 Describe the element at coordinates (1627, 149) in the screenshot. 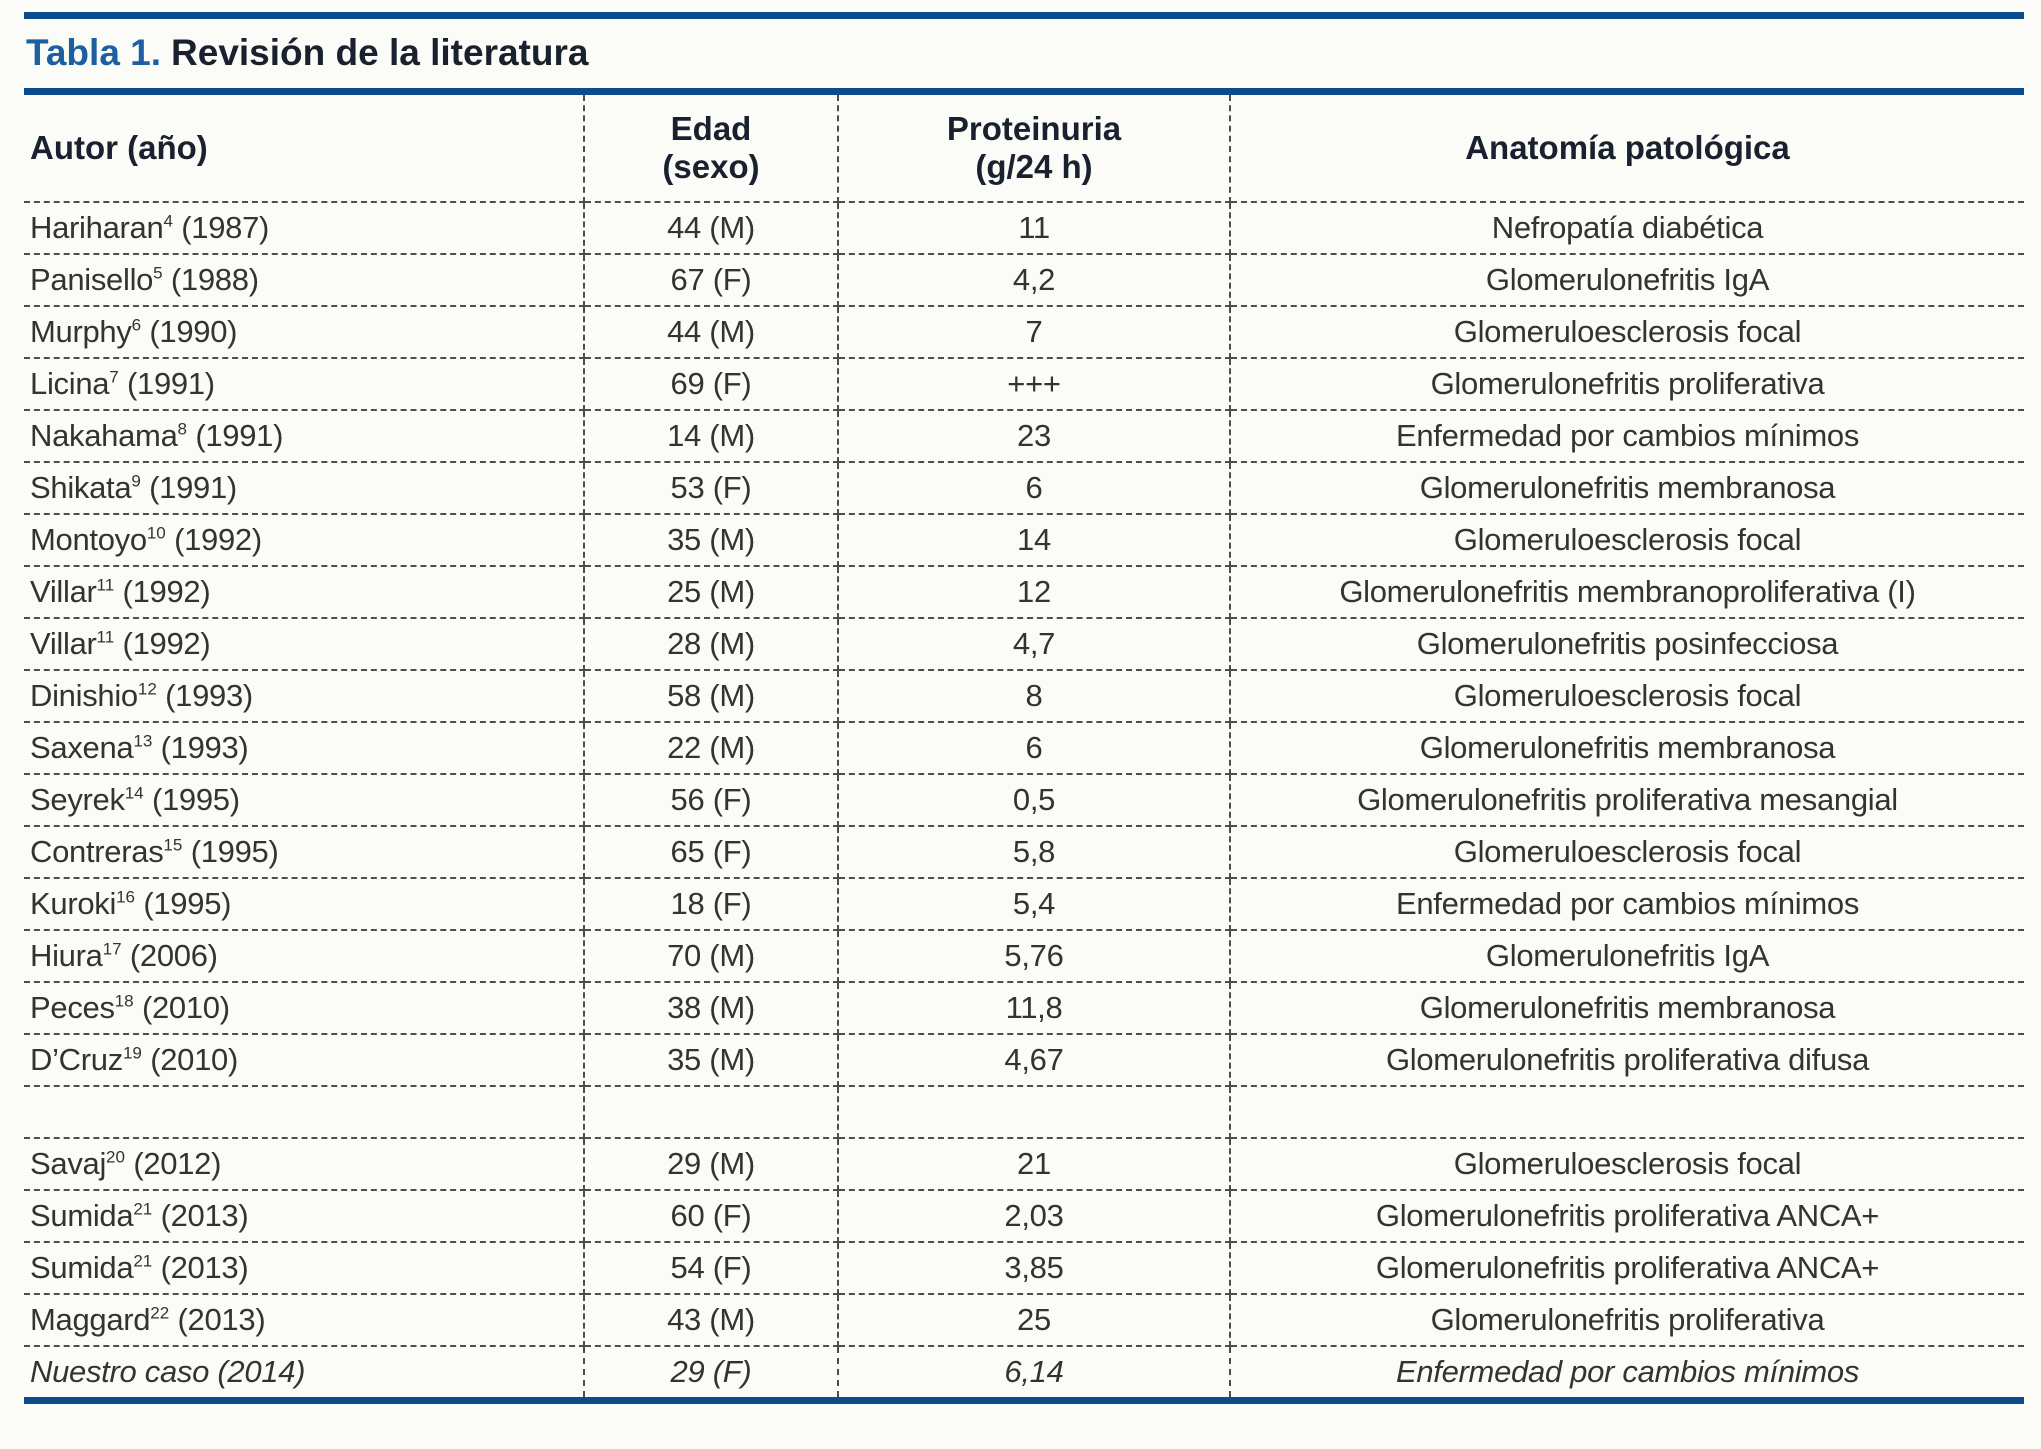

I see `header-pathology: Anatomía patológica` at that location.